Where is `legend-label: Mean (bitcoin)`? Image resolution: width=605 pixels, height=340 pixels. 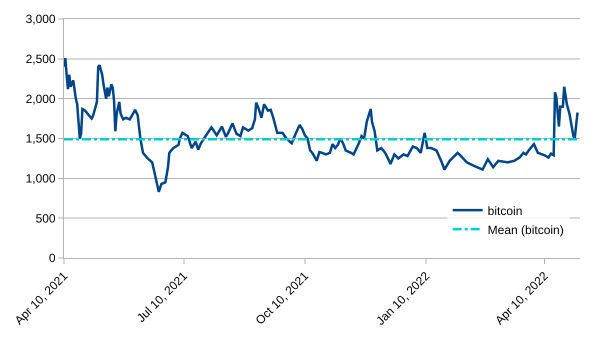 legend-label: Mean (bitcoin) is located at coordinates (526, 229).